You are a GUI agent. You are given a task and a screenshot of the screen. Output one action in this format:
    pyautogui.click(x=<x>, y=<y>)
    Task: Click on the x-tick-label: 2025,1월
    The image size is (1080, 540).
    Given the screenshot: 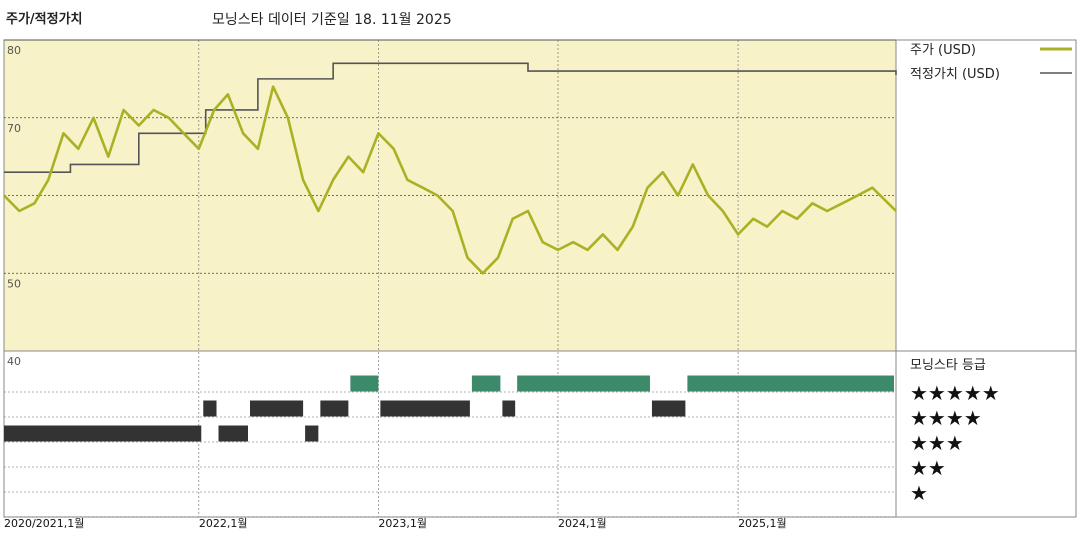 What is the action you would take?
    pyautogui.click(x=762, y=523)
    